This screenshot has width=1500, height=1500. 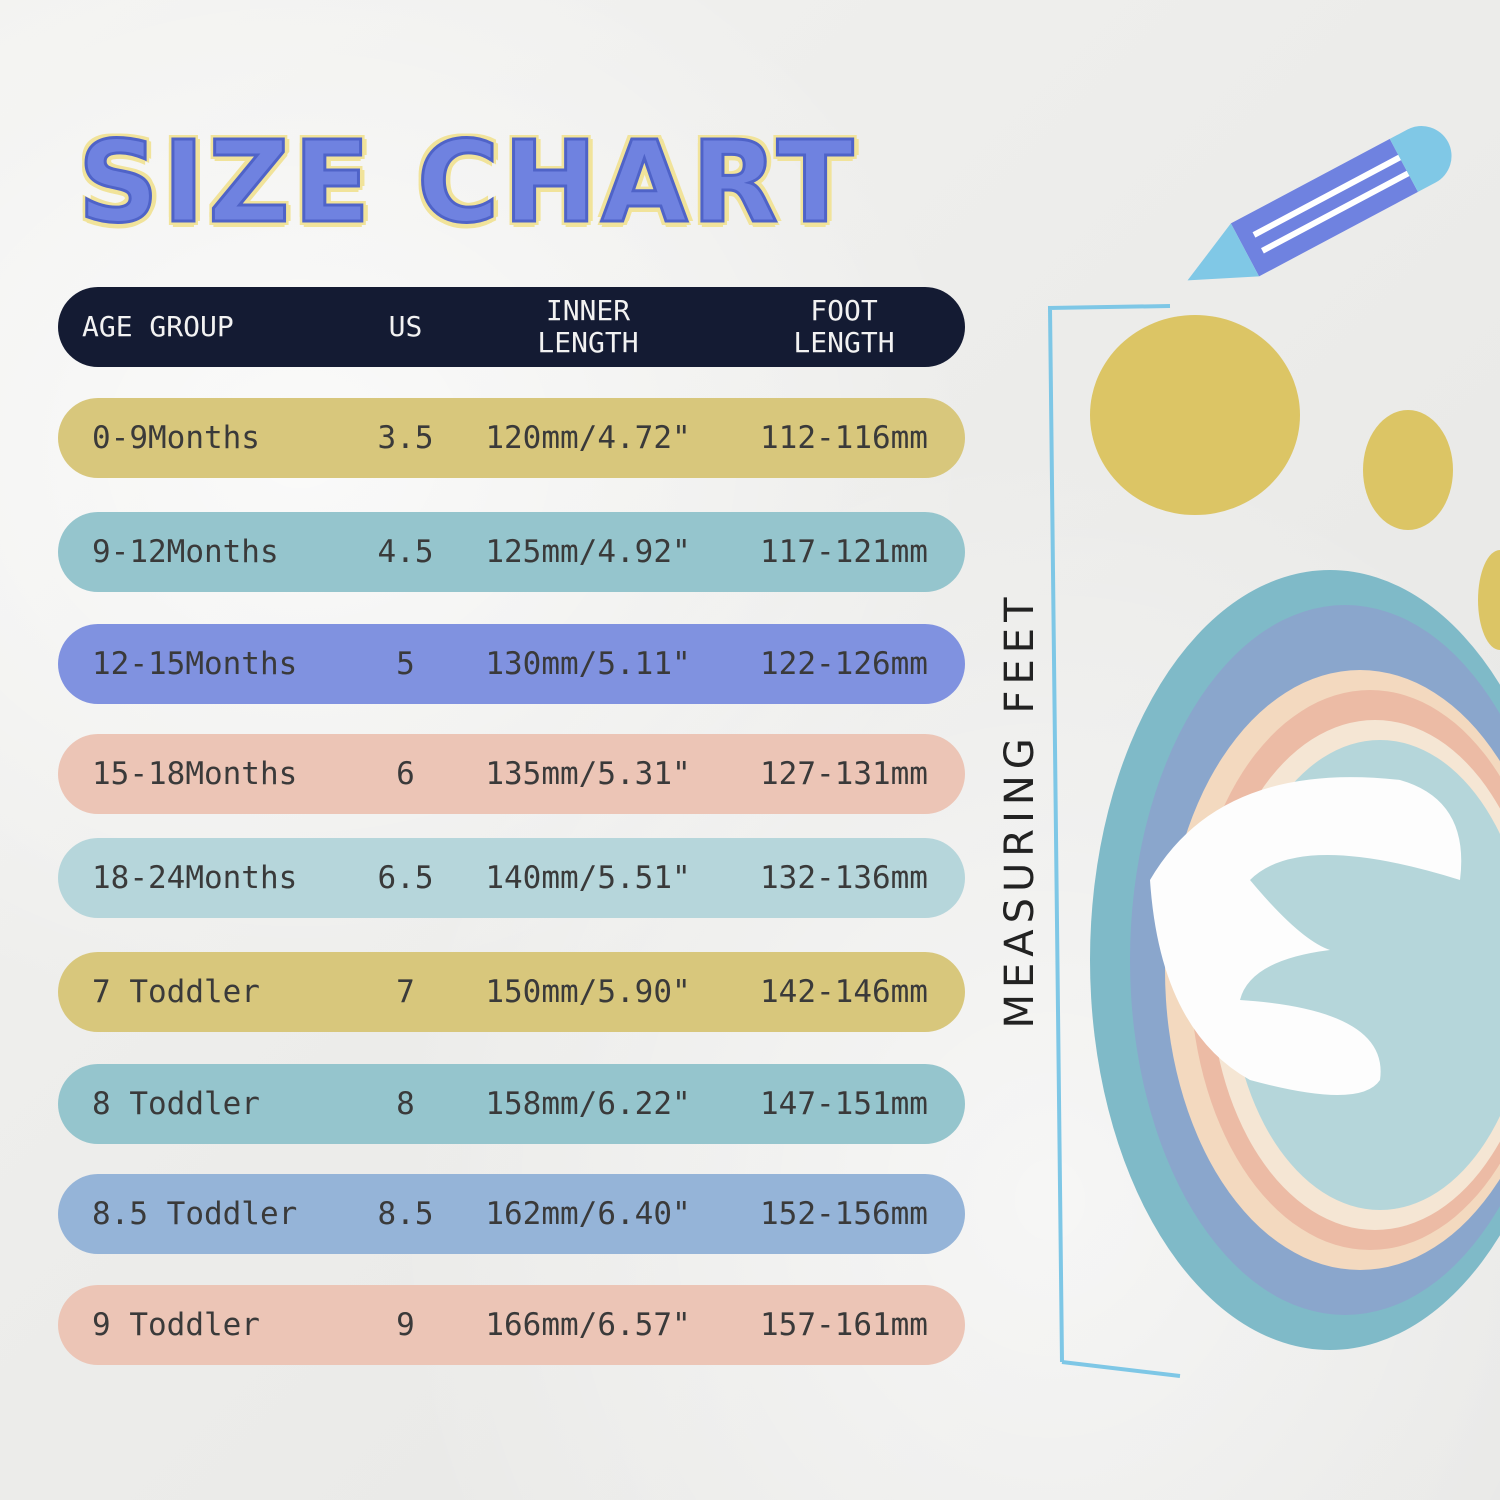 I want to click on table-row: 8 Toddler 8 158mm/6.22" 147-151mm, so click(x=511, y=1104).